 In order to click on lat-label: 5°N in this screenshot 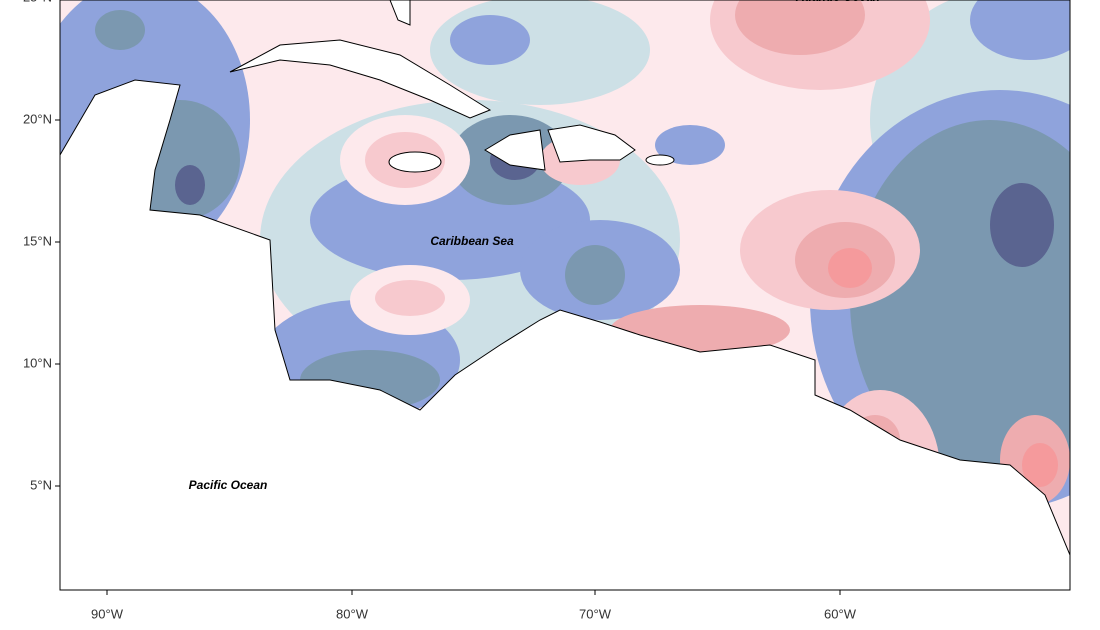, I will do `click(41, 484)`.